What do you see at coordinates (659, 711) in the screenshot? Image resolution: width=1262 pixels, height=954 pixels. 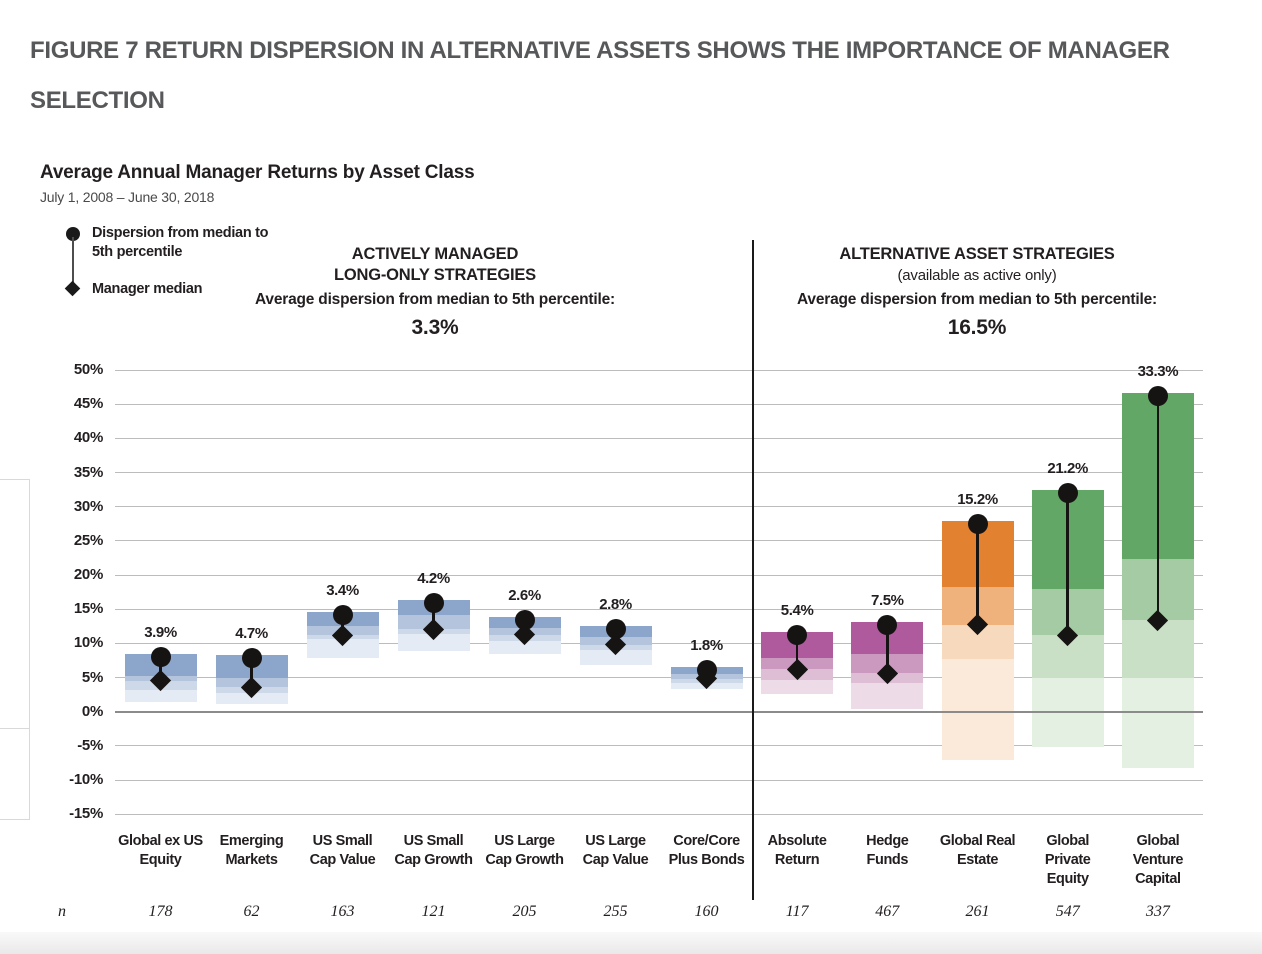 I see `zero-axis-line` at bounding box center [659, 711].